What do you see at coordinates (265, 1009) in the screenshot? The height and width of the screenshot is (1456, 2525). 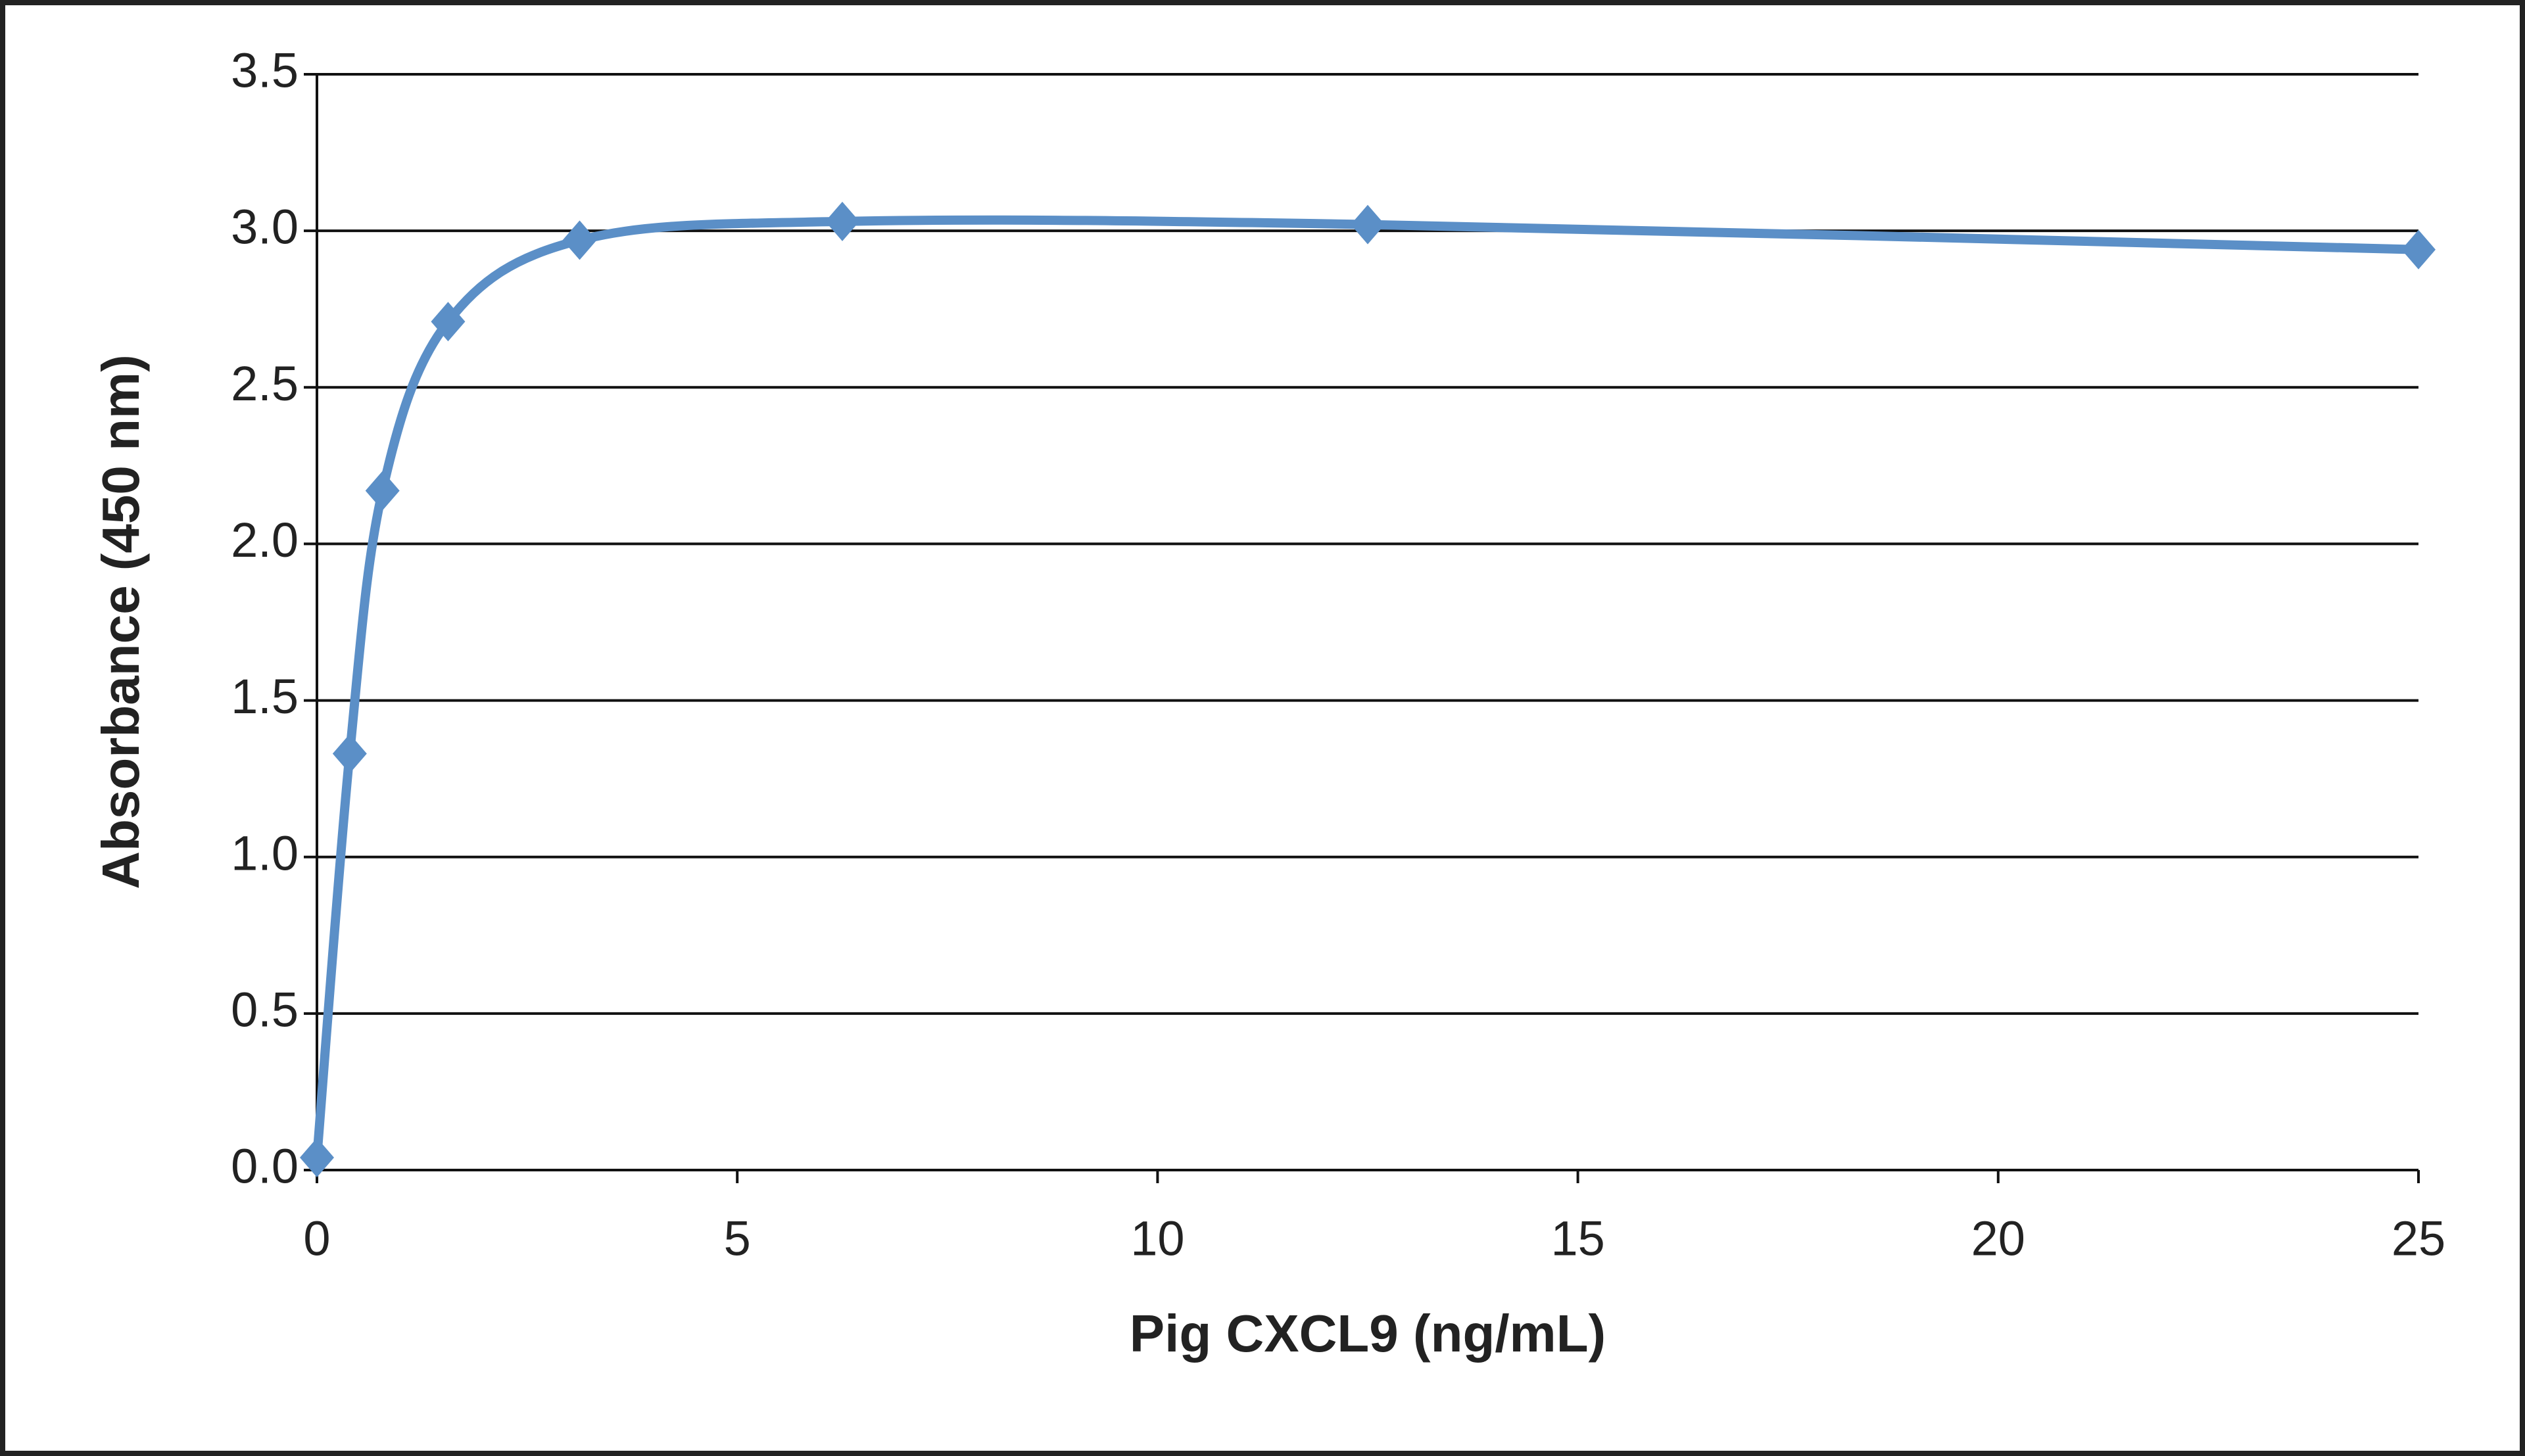 I see `y-tick-label: 0.5` at bounding box center [265, 1009].